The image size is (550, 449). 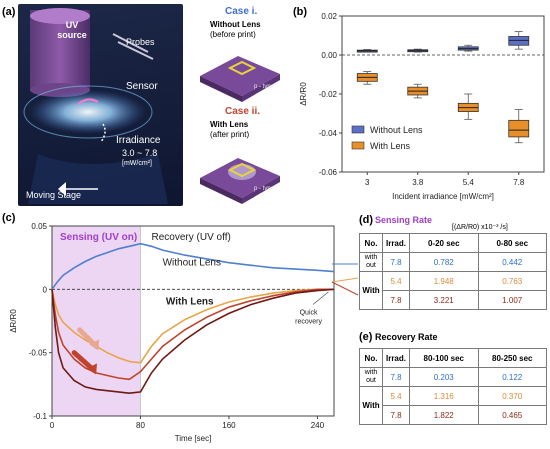 I want to click on x-tick-label: 0, so click(x=52, y=425).